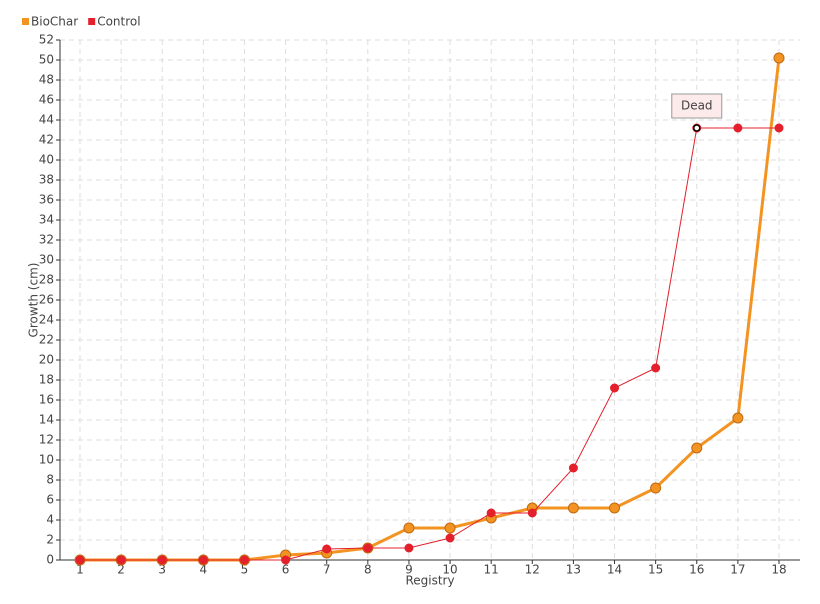 Image resolution: width=820 pixels, height=604 pixels. I want to click on x-tick-label: 14, so click(614, 570).